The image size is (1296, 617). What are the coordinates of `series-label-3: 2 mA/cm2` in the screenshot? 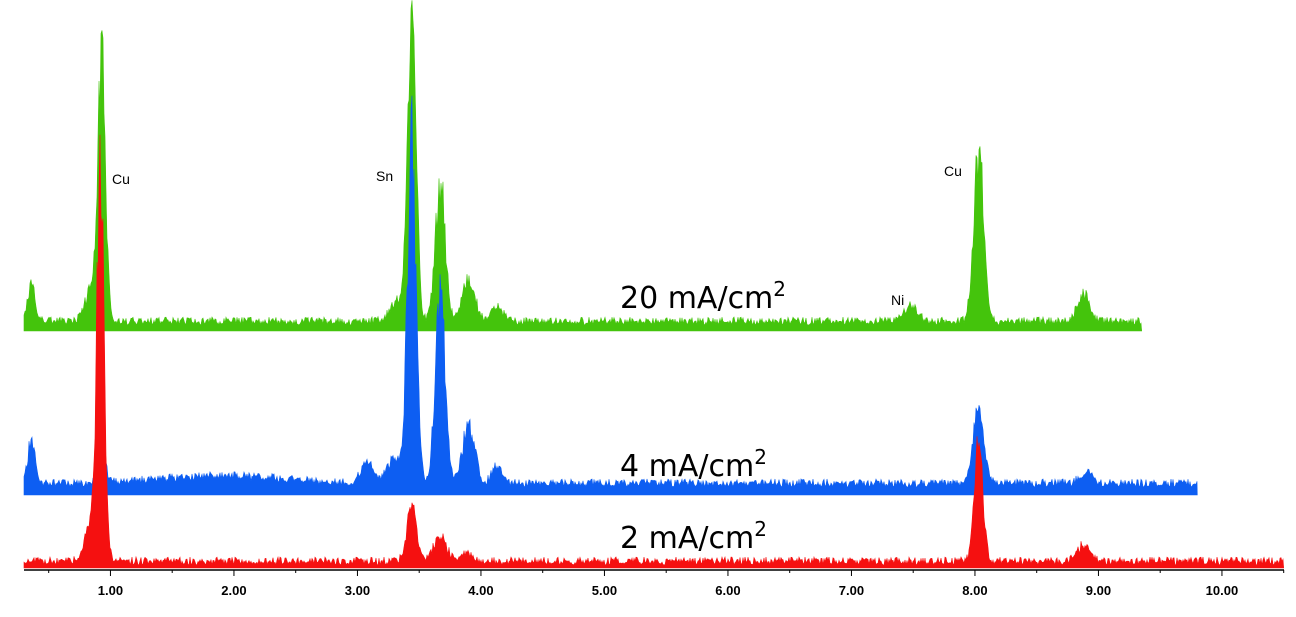 It's located at (693, 536).